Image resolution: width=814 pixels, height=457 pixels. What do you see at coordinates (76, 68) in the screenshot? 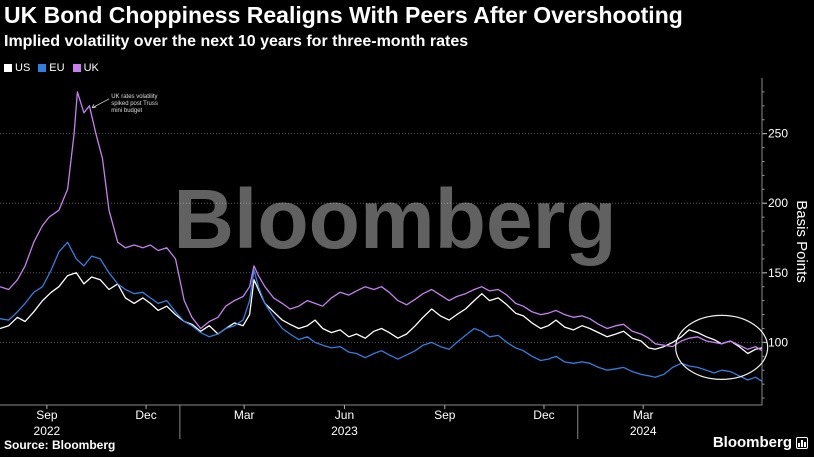
I see `legend-swatch-uk` at bounding box center [76, 68].